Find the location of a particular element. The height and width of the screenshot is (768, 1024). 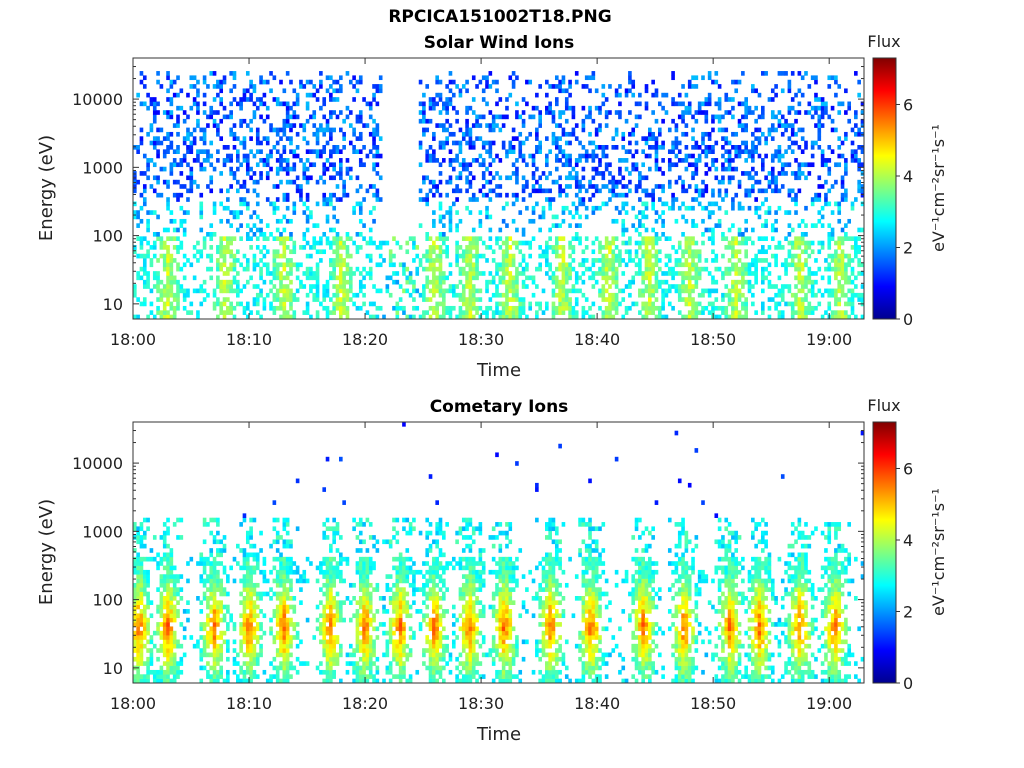

panel-title: Solar Wind Ions is located at coordinates (499, 43).